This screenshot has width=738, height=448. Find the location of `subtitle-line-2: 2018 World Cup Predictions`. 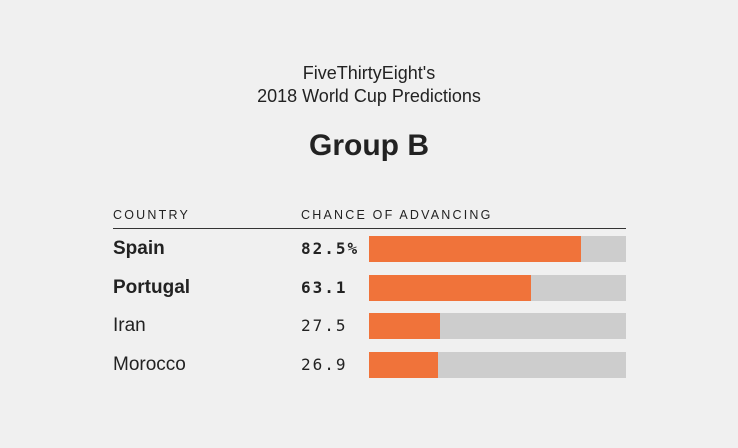

subtitle-line-2: 2018 World Cup Predictions is located at coordinates (369, 96).